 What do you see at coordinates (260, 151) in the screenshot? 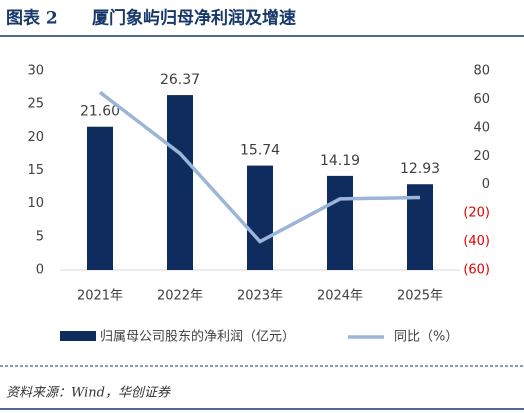
I see `value-label: 15.74` at bounding box center [260, 151].